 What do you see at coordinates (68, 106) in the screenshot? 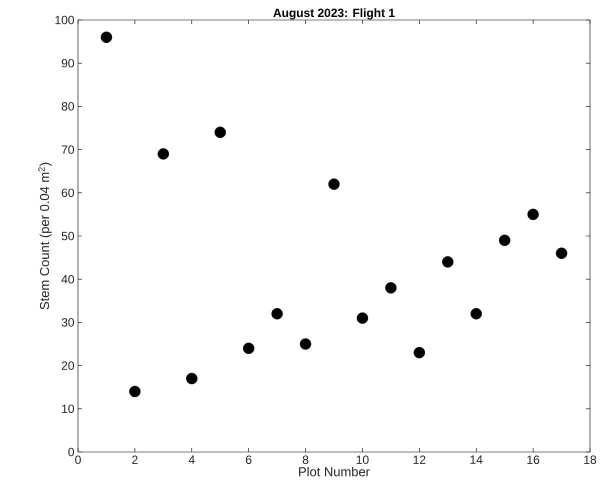
I see `y-tick-label: 80` at bounding box center [68, 106].